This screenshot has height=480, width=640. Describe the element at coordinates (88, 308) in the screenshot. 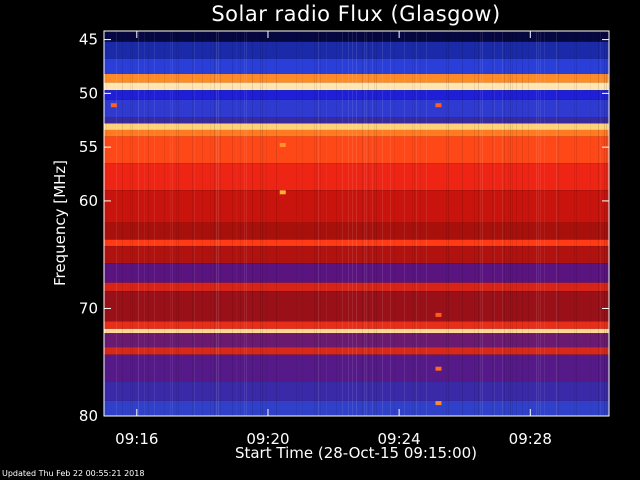

I see `y-tick-label-4: 70` at that location.